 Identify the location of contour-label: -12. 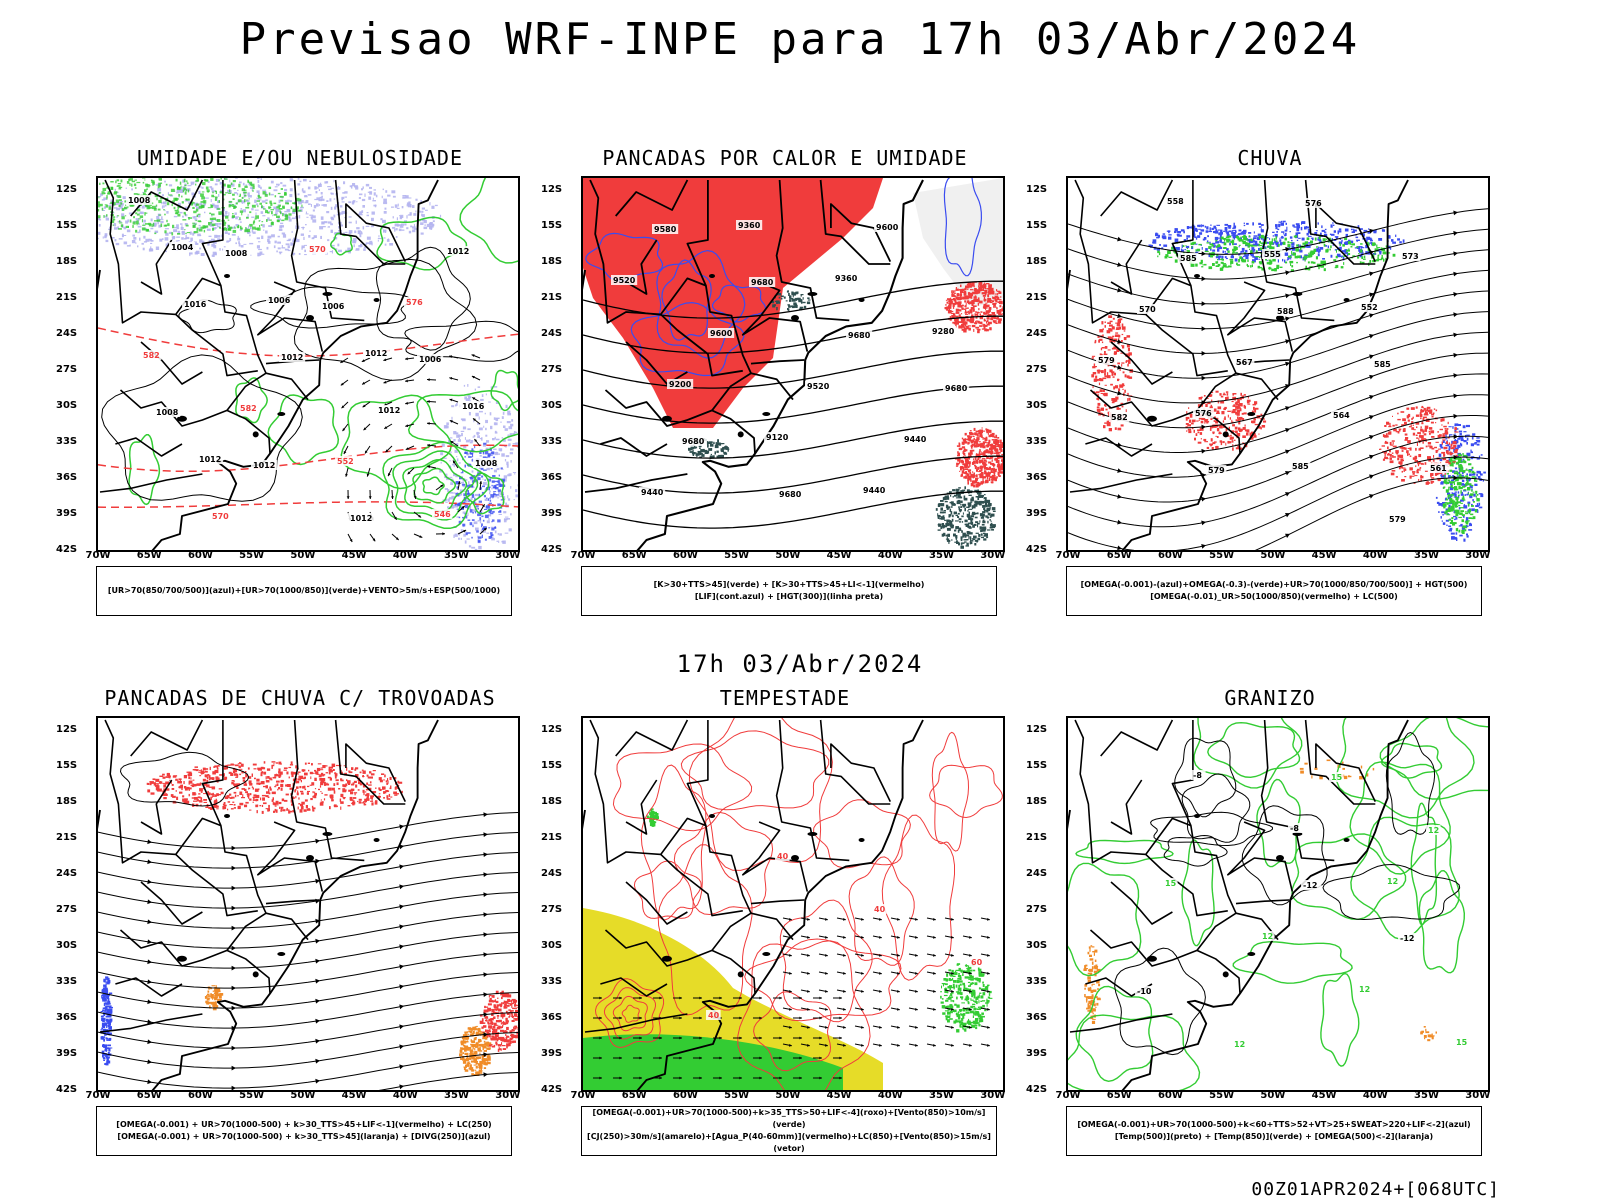
(1310, 885).